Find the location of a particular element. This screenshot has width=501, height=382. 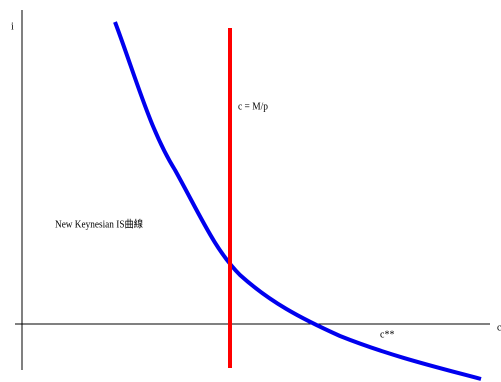

equilibrium-label: c** is located at coordinates (387, 334).